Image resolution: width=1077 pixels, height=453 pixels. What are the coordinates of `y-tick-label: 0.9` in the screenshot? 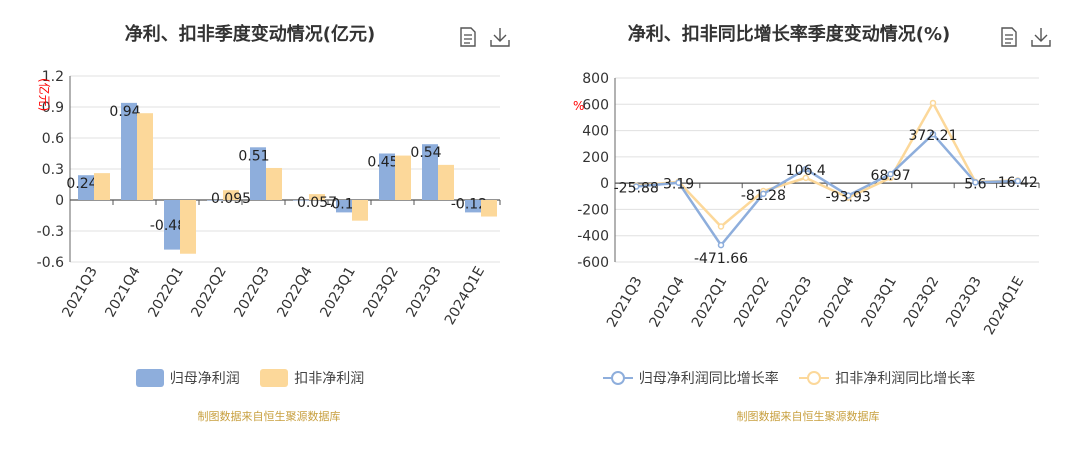 It's located at (53, 108).